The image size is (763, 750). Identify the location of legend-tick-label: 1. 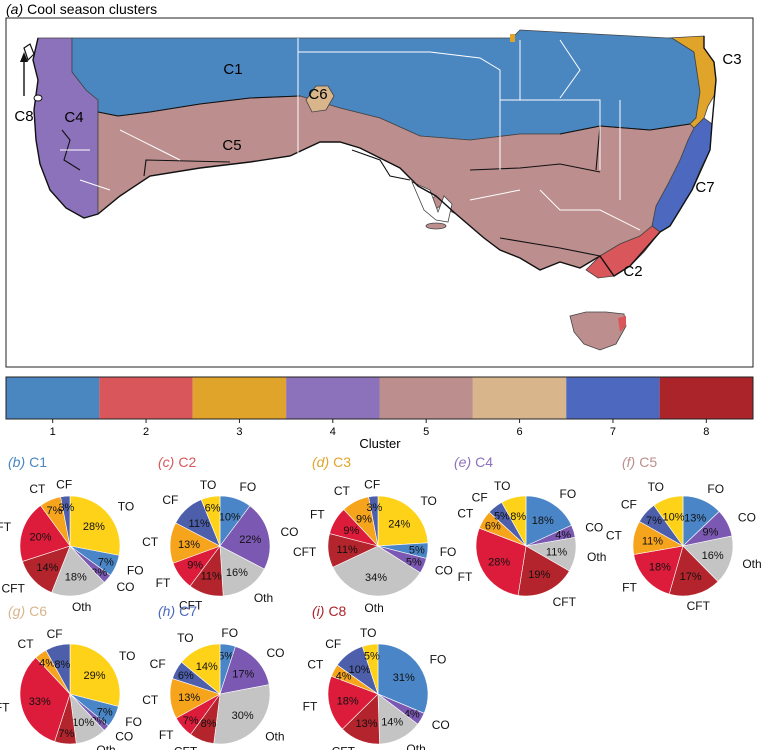
(53, 432).